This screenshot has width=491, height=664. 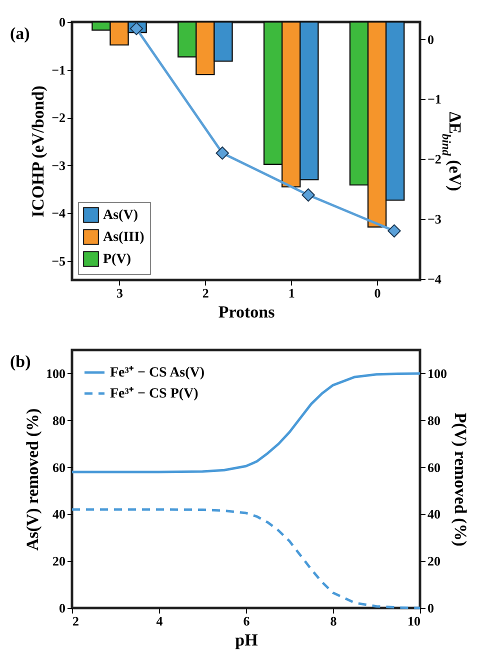 I want to click on y-axis-title: As(V) removed (%), so click(x=32, y=479).